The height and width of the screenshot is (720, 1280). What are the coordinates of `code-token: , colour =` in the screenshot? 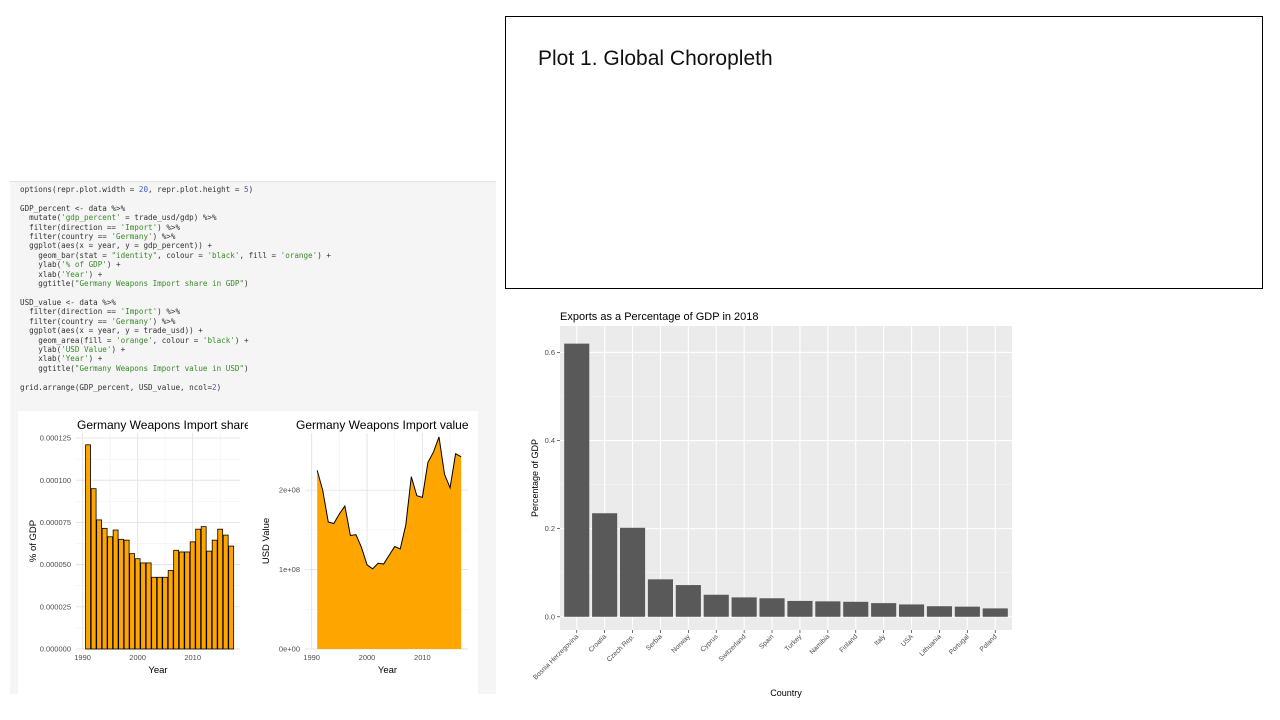 It's located at (182, 255).